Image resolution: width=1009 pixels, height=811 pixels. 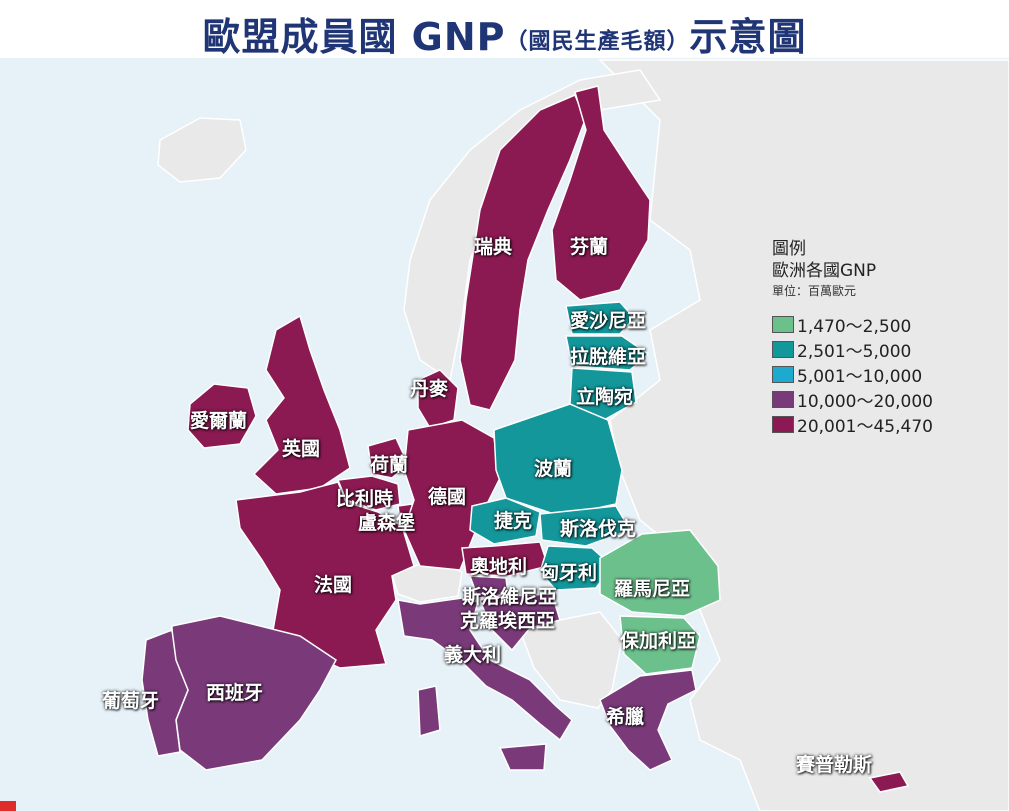 What do you see at coordinates (597, 42) in the screenshot?
I see `title-paren: （國民生產毛額）` at bounding box center [597, 42].